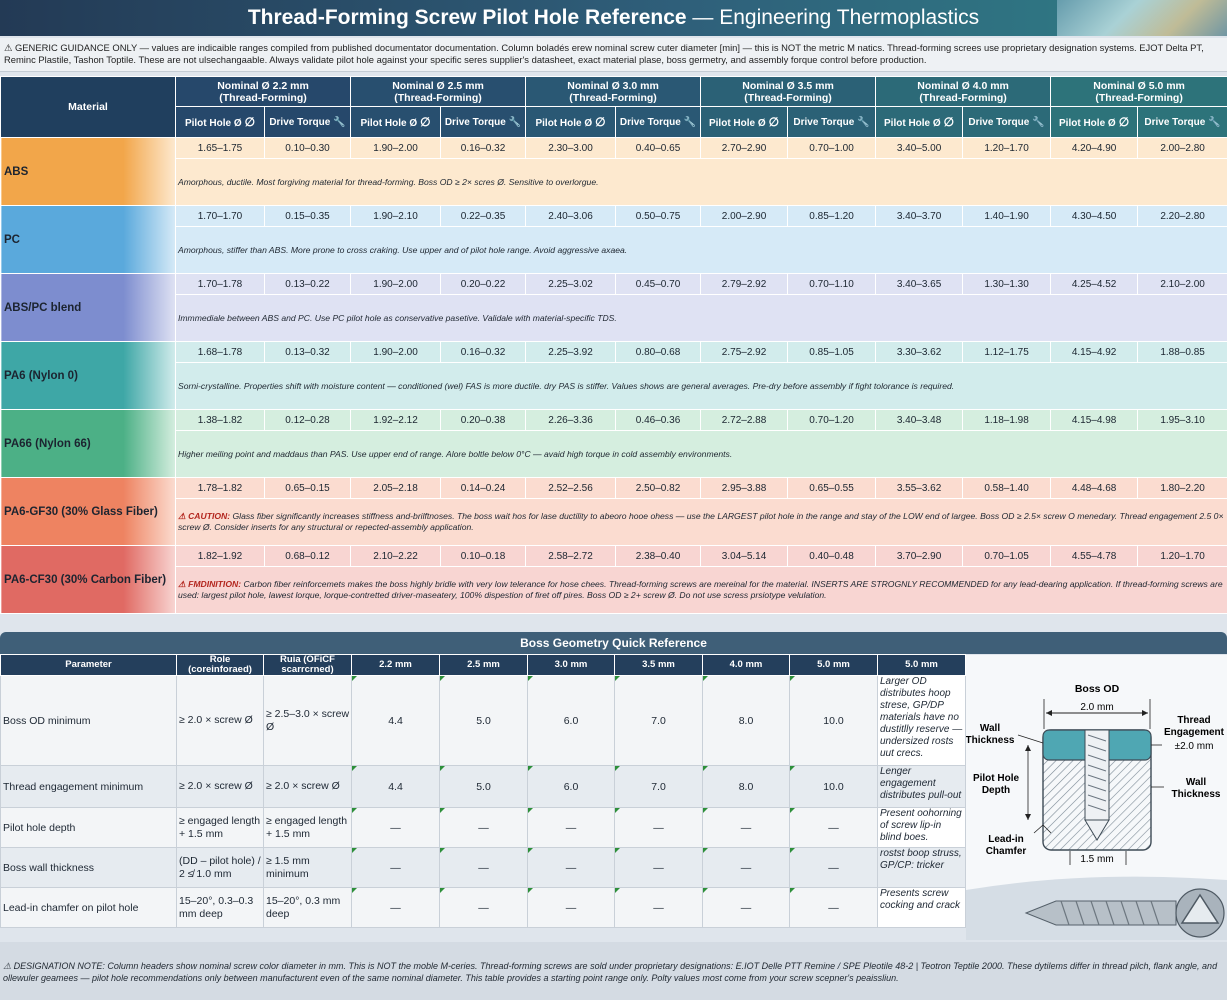 Image resolution: width=1227 pixels, height=1000 pixels. Describe the element at coordinates (744, 352) in the screenshot. I see `pilot-hole-value: 2.75–2.92` at that location.